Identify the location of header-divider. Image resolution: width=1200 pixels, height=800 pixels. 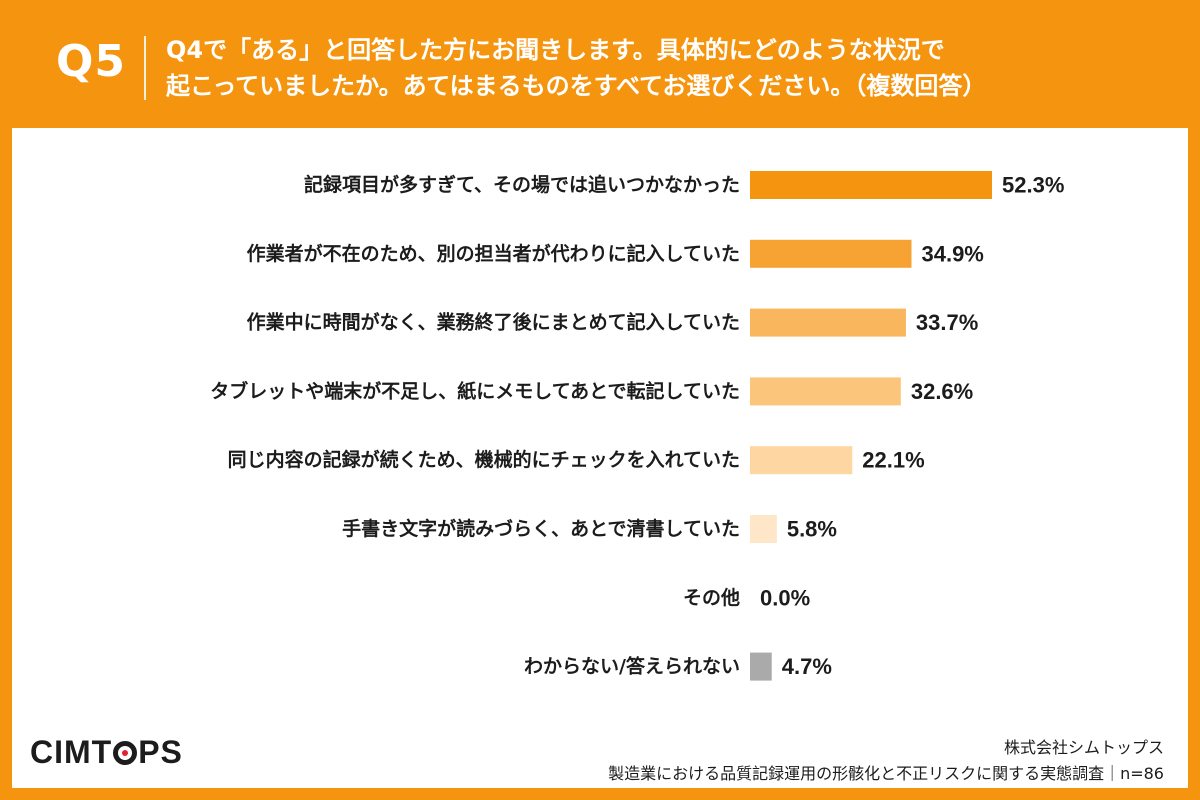
(145, 68).